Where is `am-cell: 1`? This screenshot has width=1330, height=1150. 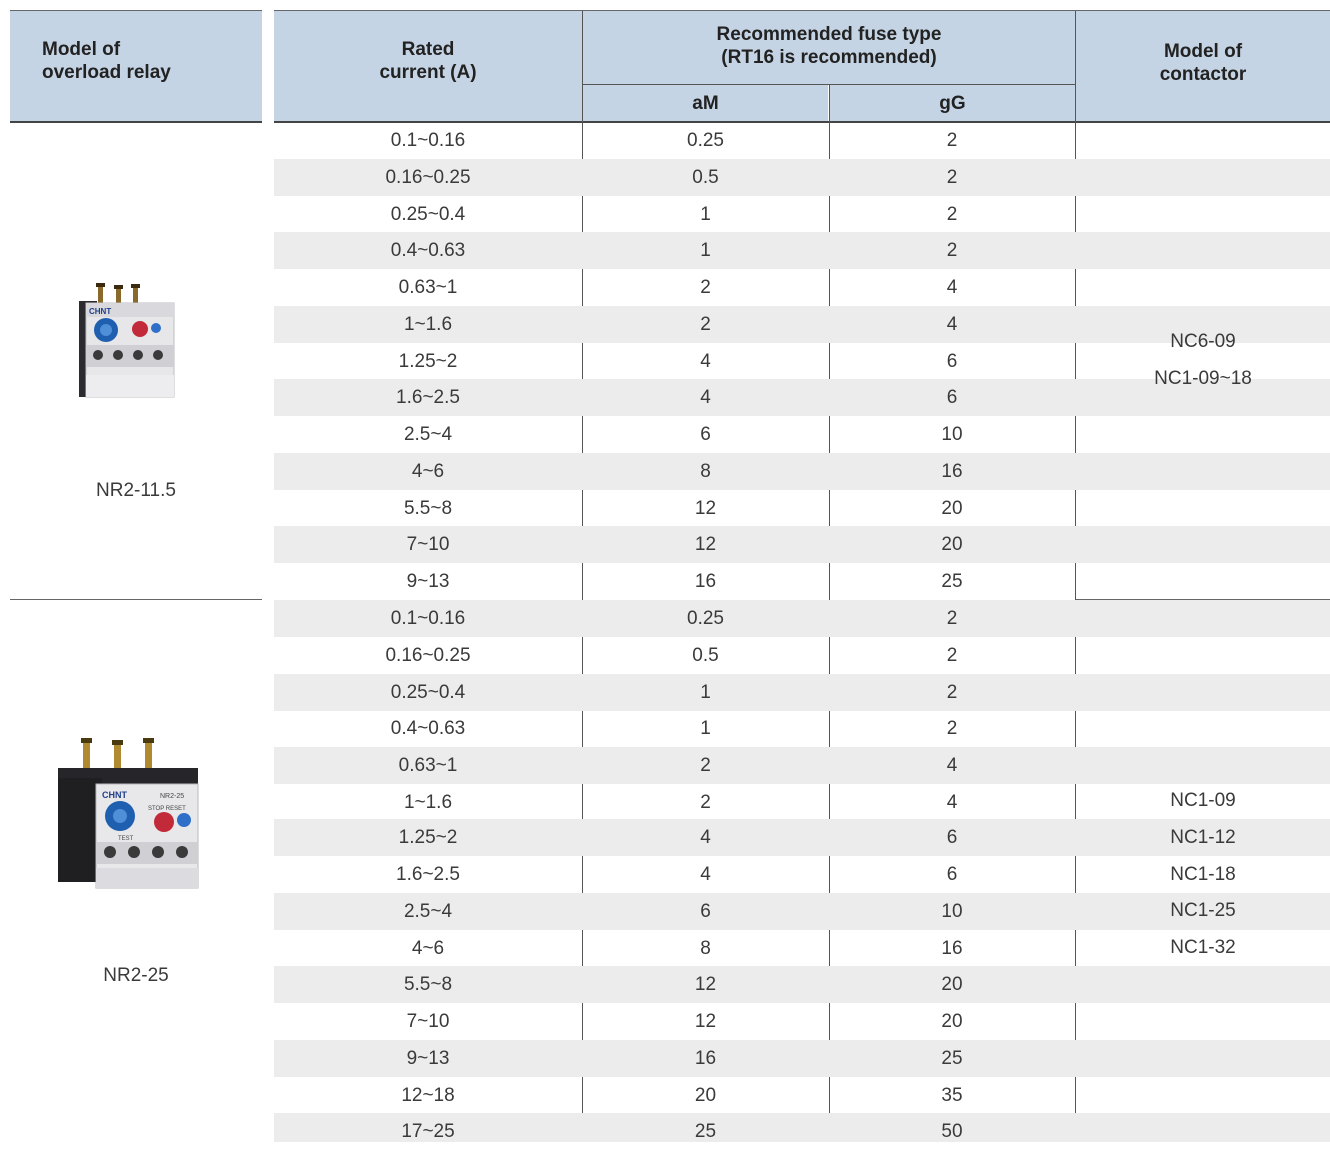
am-cell: 1 is located at coordinates (705, 250).